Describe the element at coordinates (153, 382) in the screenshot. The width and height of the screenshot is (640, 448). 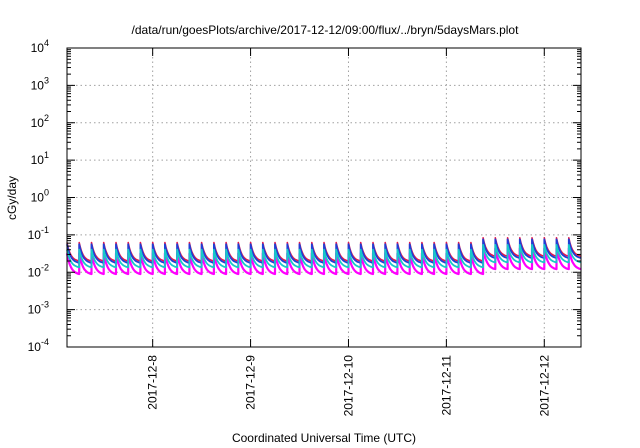
I see `x-tick-label: 2017-12-8` at that location.